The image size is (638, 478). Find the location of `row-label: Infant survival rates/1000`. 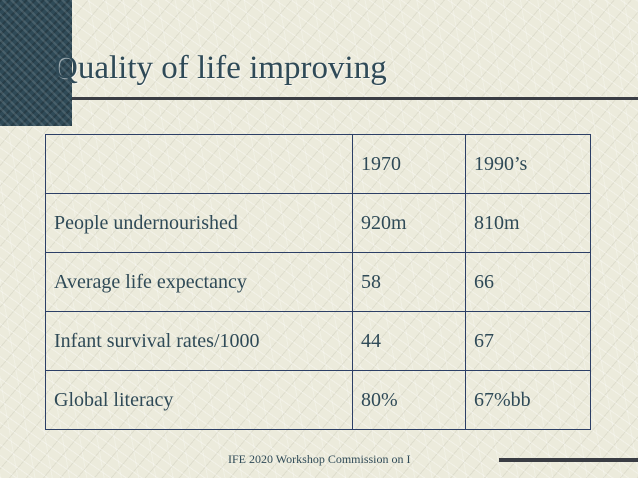

row-label: Infant survival rates/1000 is located at coordinates (199, 341).